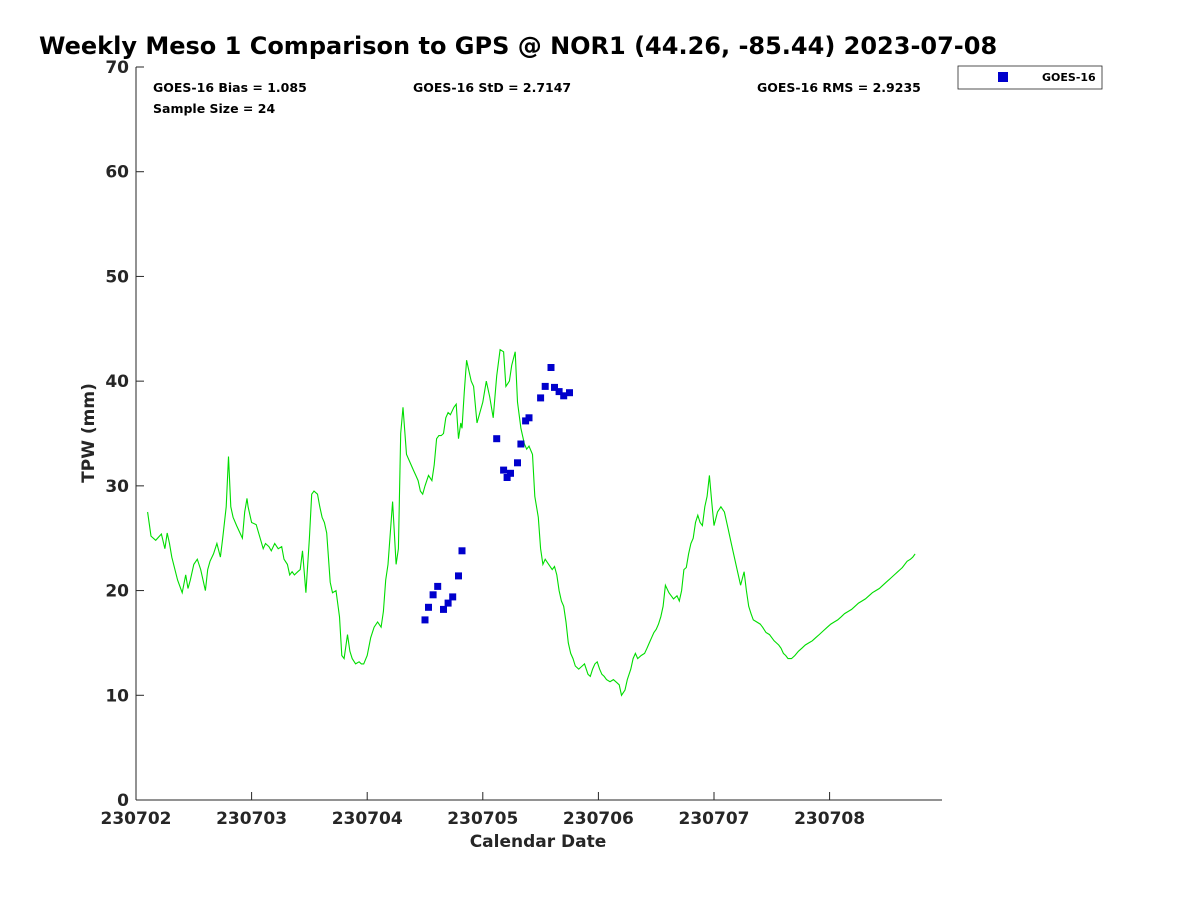 The height and width of the screenshot is (900, 1200). I want to click on y-tick-label: 30, so click(117, 487).